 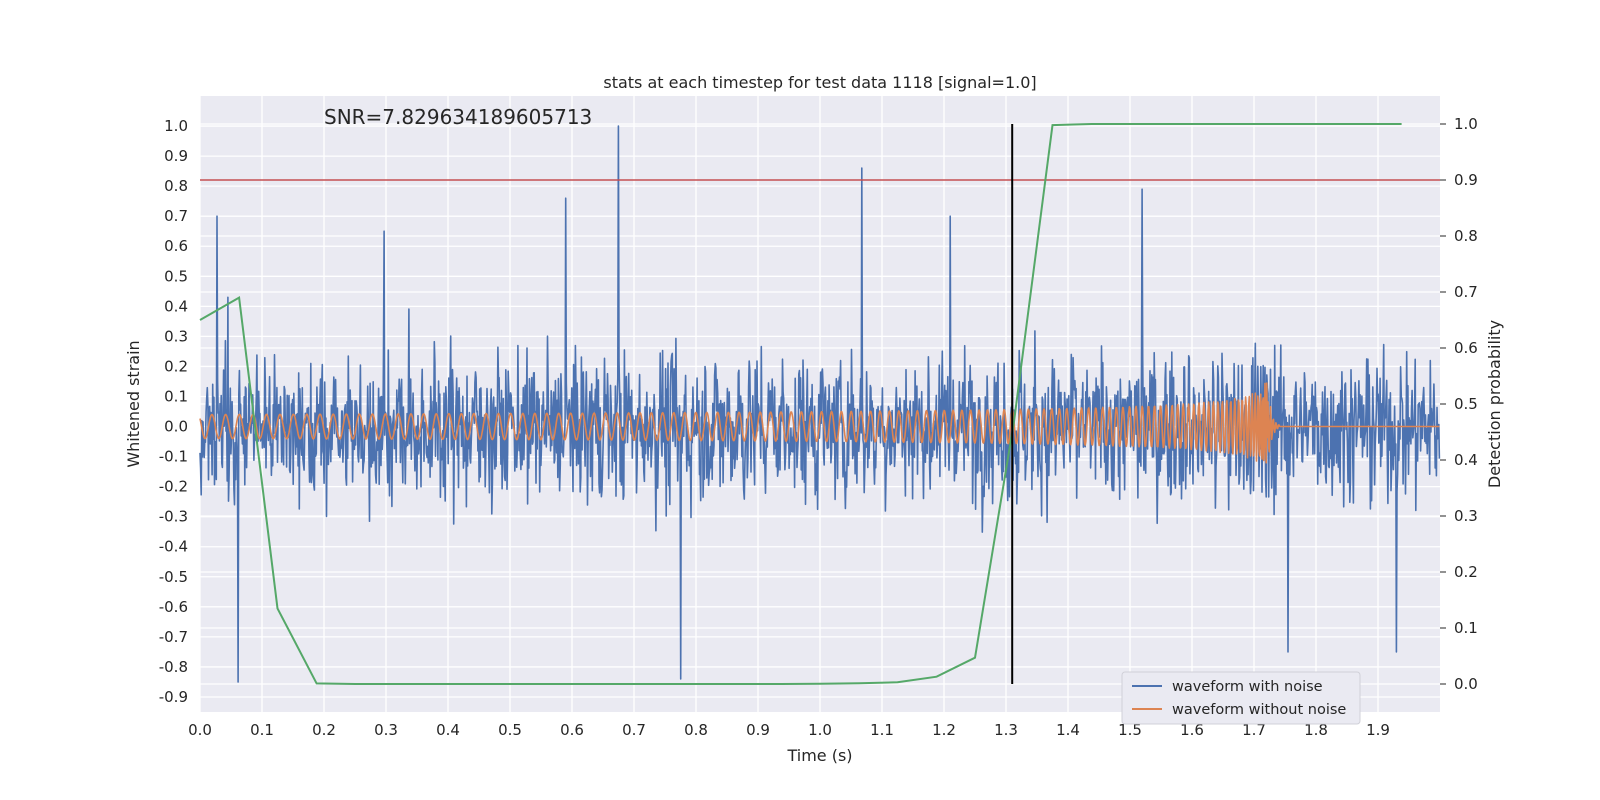 I want to click on x-tick-label: 0.4, so click(x=448, y=730).